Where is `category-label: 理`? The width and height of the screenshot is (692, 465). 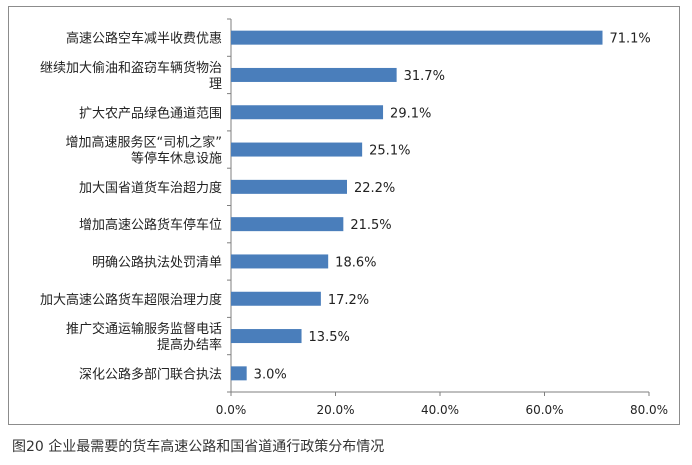 category-label: 理 is located at coordinates (215, 84).